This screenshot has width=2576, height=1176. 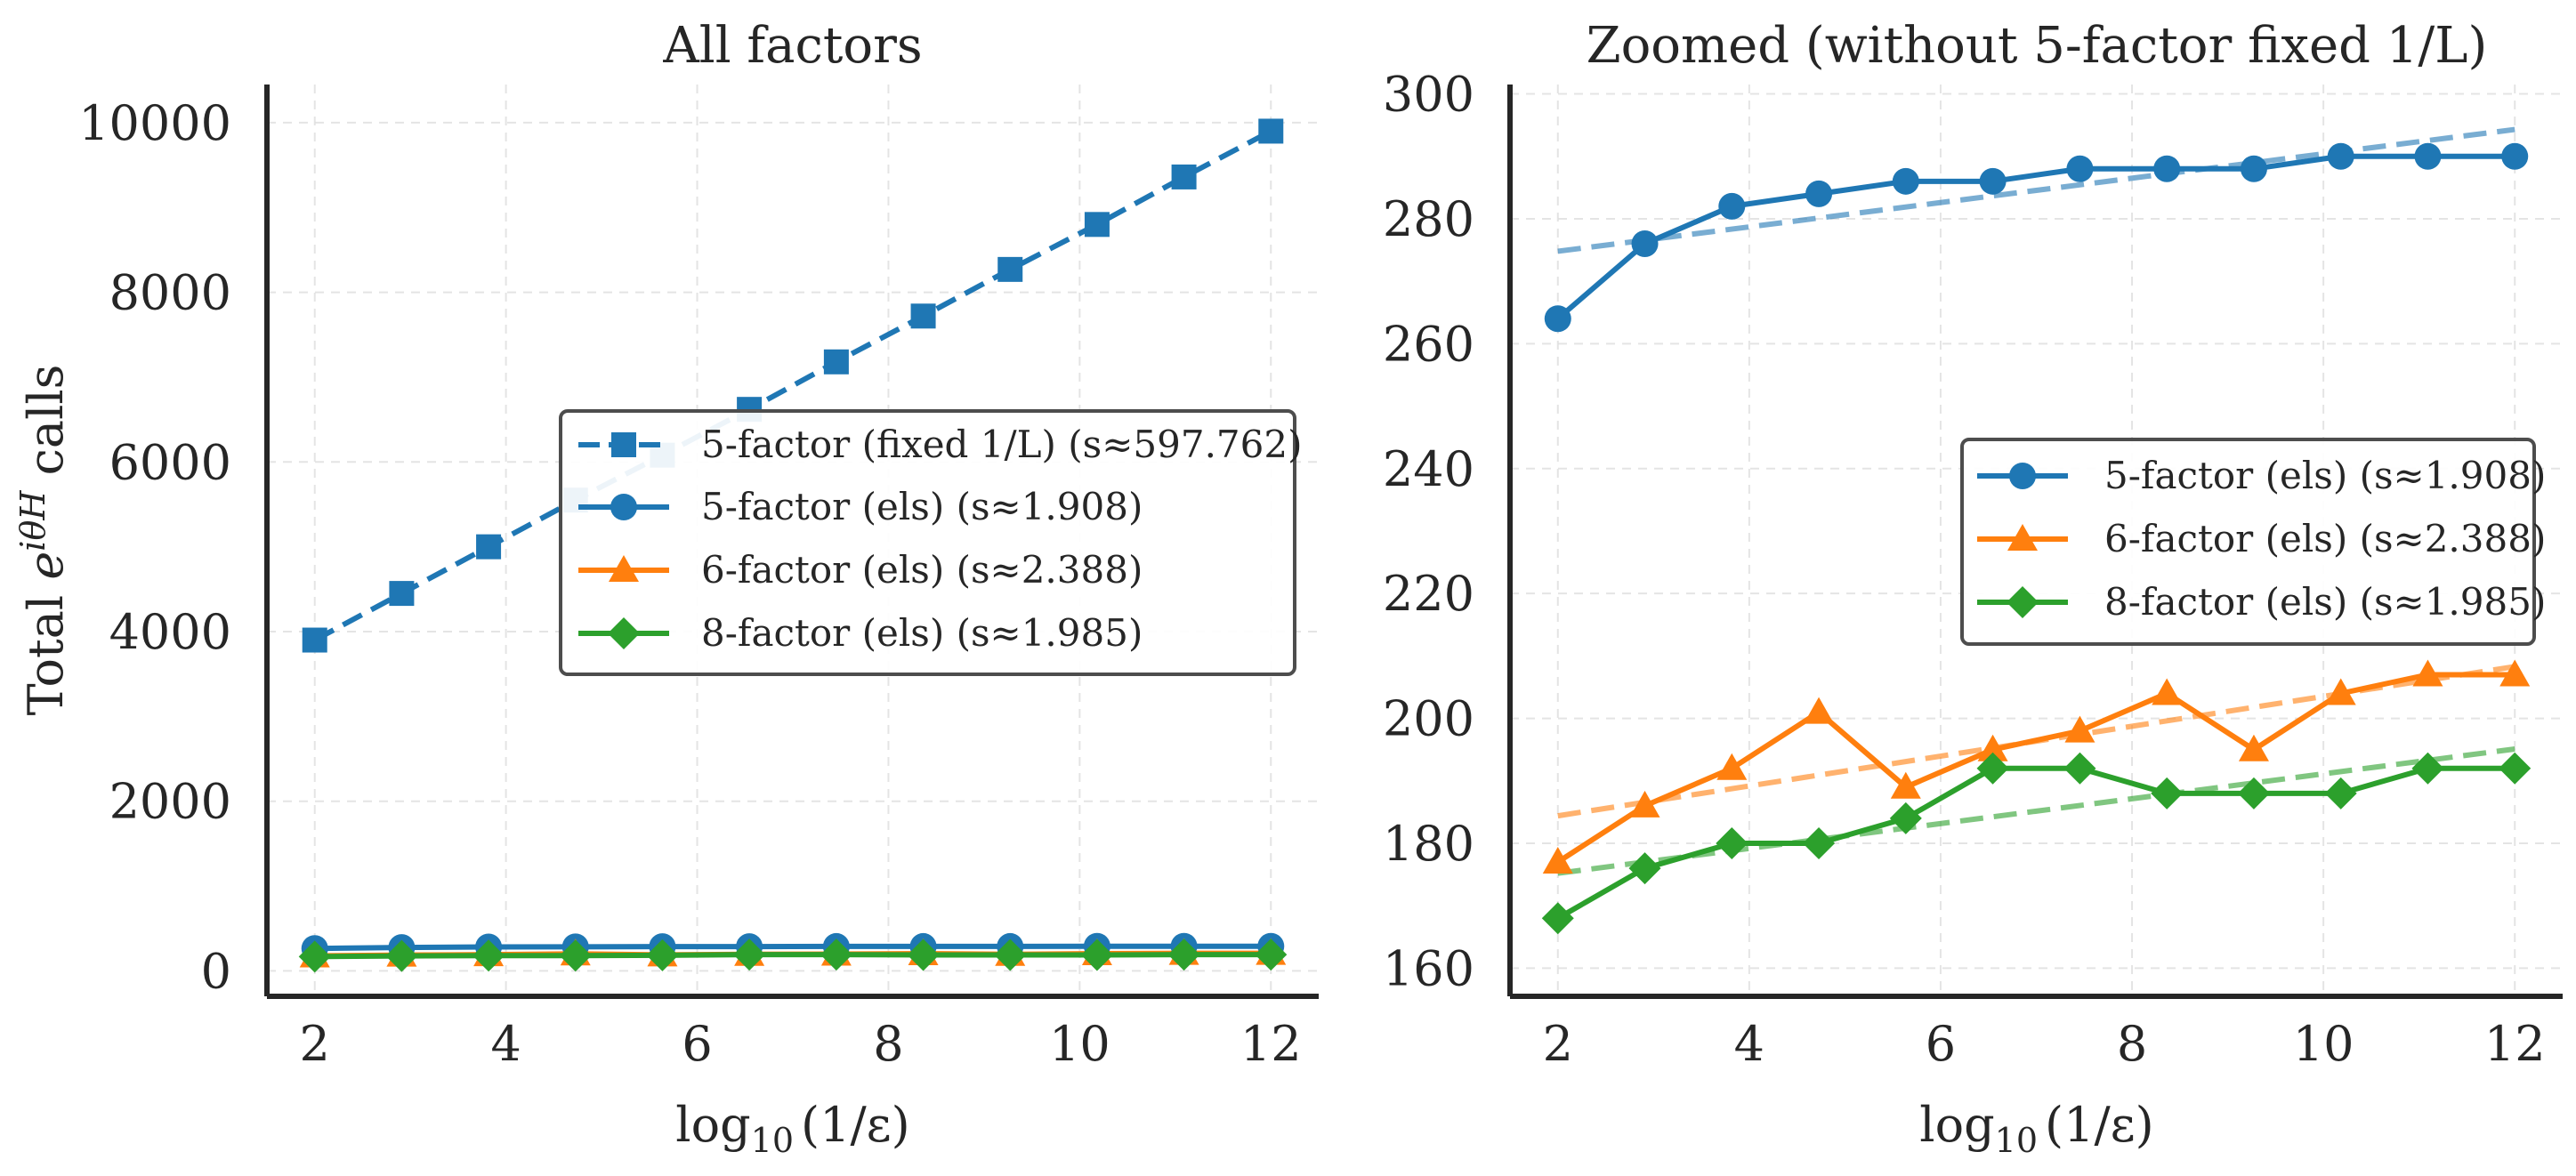 What do you see at coordinates (154, 123) in the screenshot?
I see `y-tick-label: 10000` at bounding box center [154, 123].